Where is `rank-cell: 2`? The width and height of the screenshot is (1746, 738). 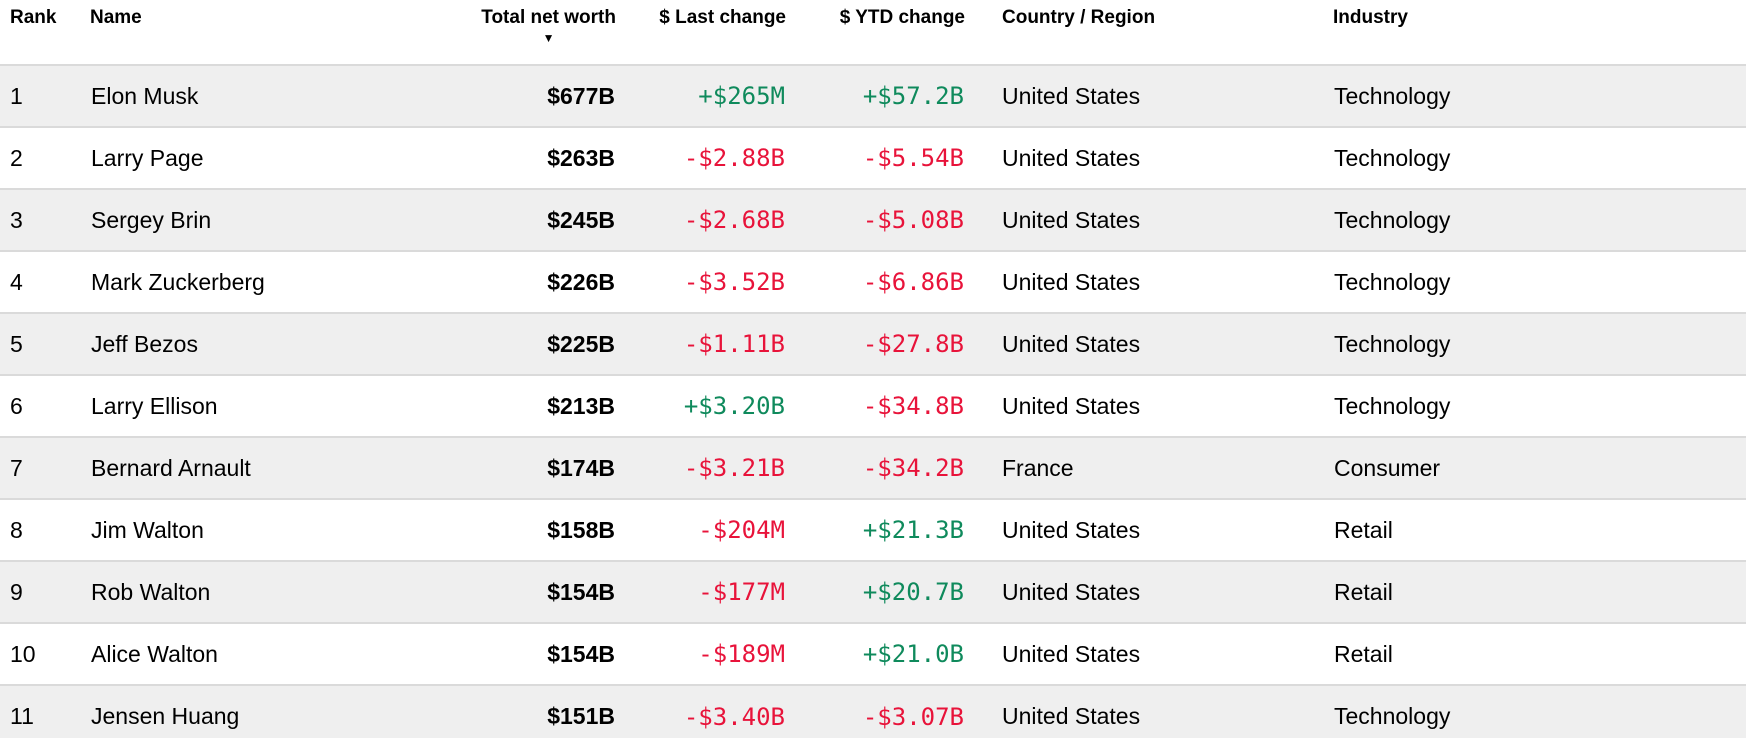 rank-cell: 2 is located at coordinates (16, 157).